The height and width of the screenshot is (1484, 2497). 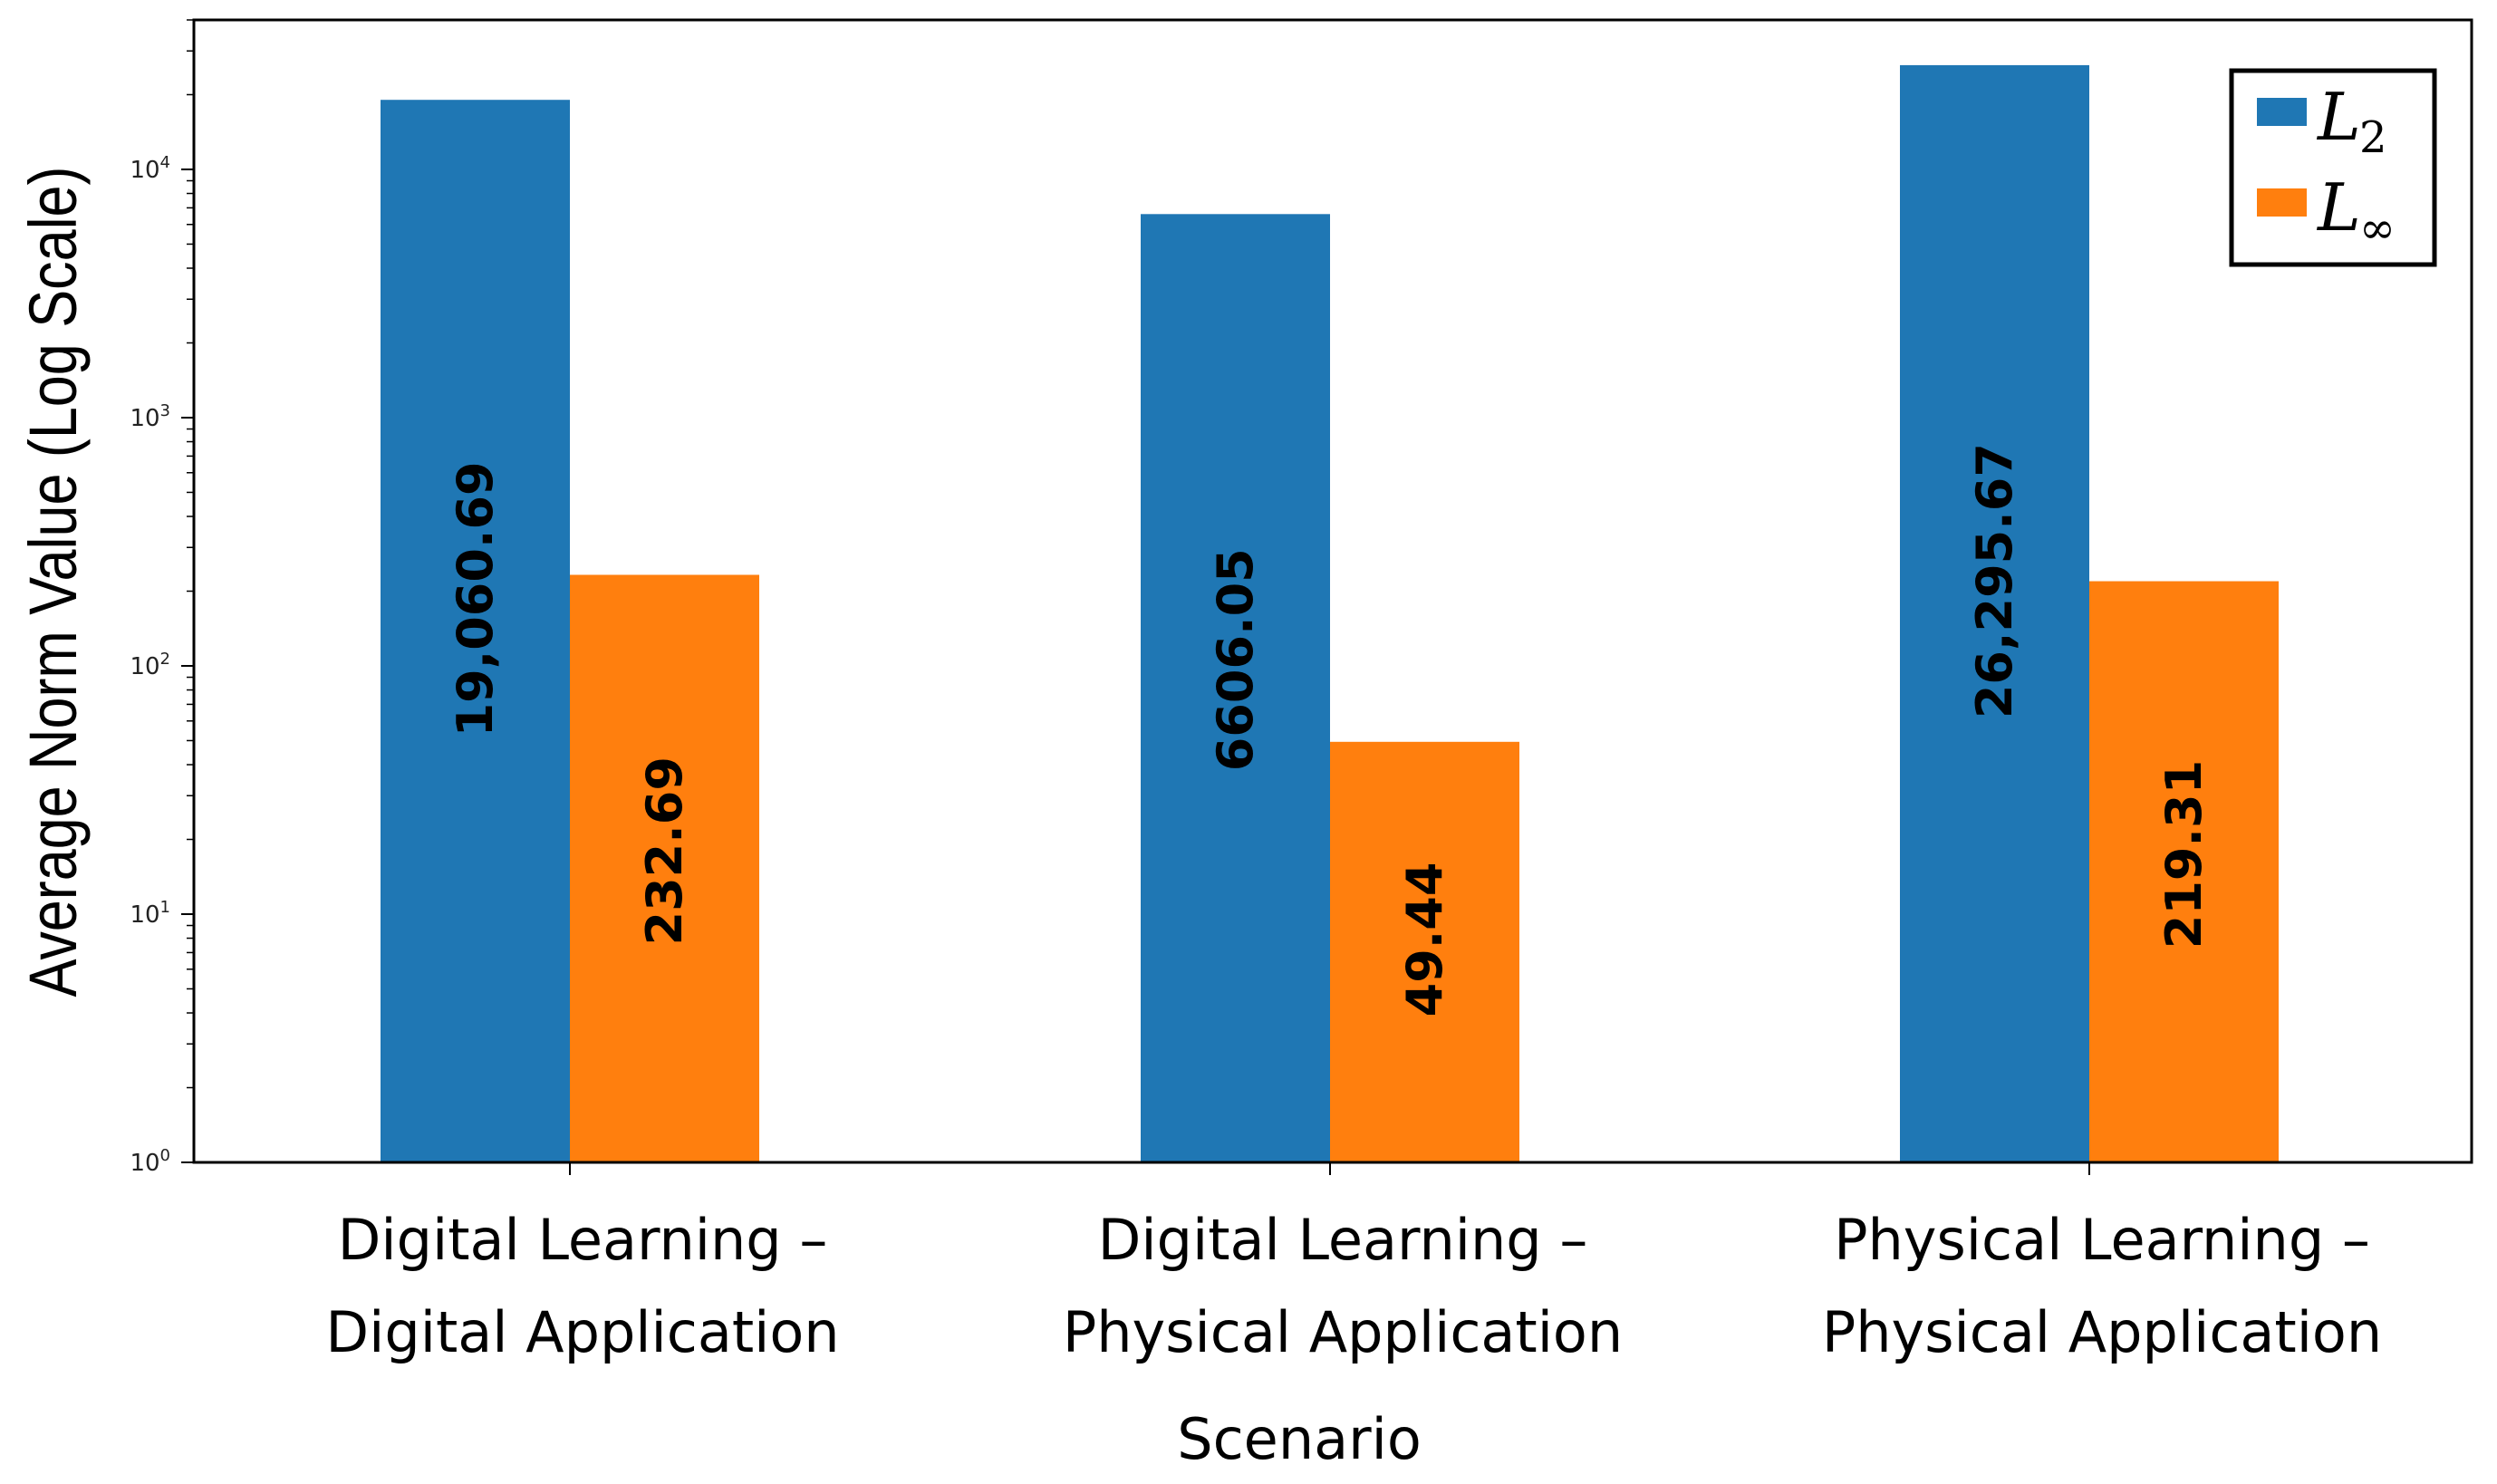 I want to click on legend: L2L∞, so click(x=2333, y=168).